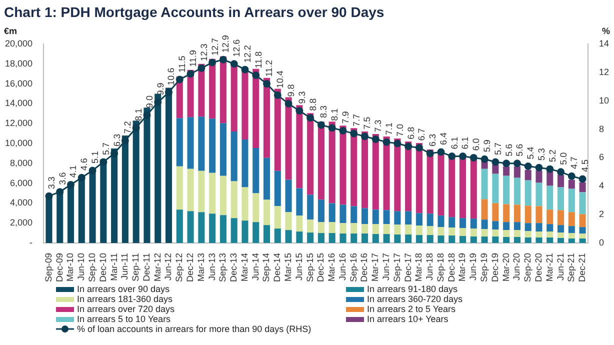  I want to click on data-label: 7.5, so click(367, 123).